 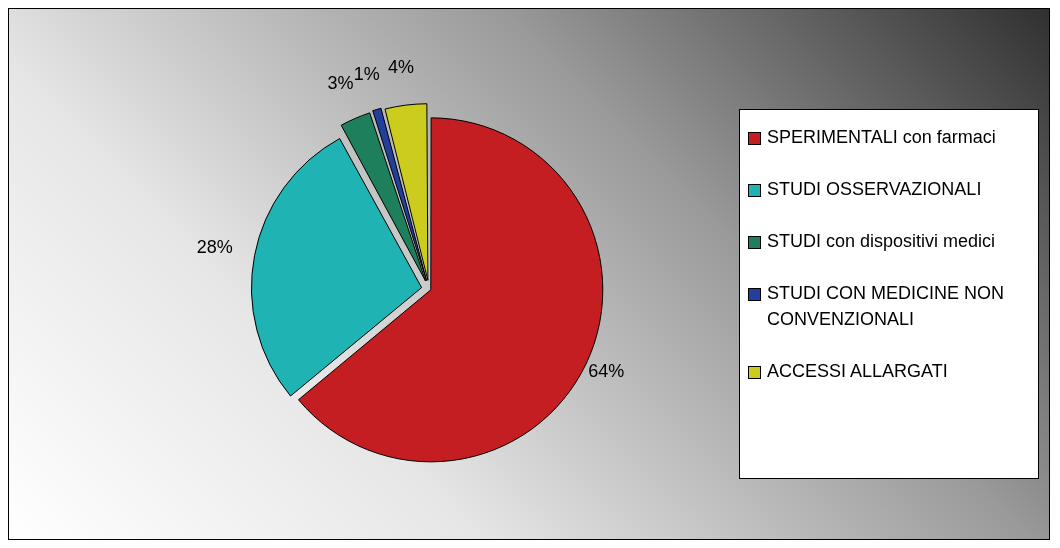 What do you see at coordinates (857, 371) in the screenshot?
I see `legend-label: ACCESSI ALLARGATI` at bounding box center [857, 371].